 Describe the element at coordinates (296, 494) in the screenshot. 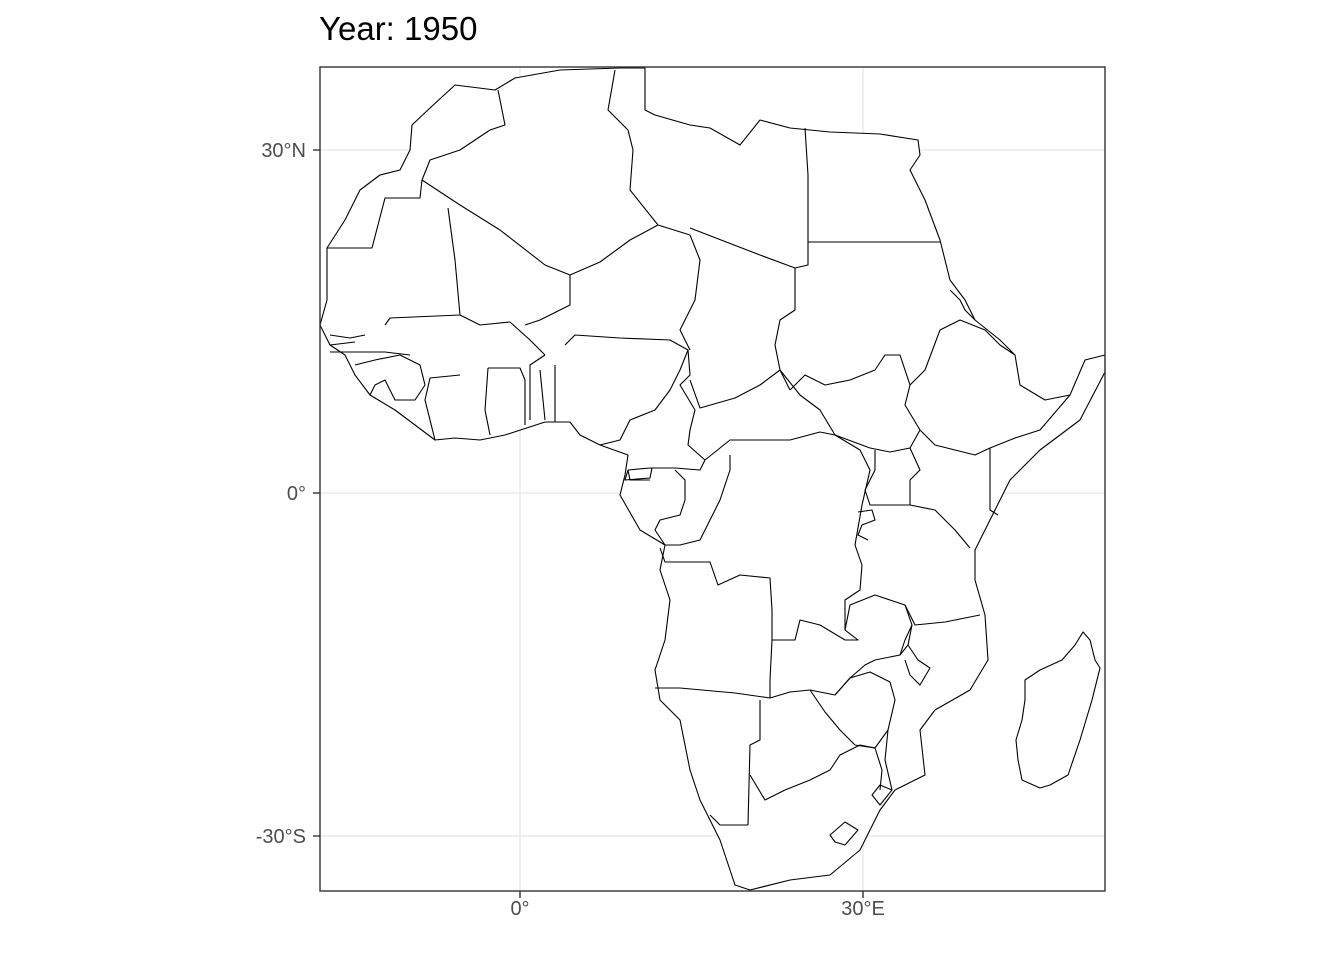

I see `y-tick-label-0: 0°` at that location.